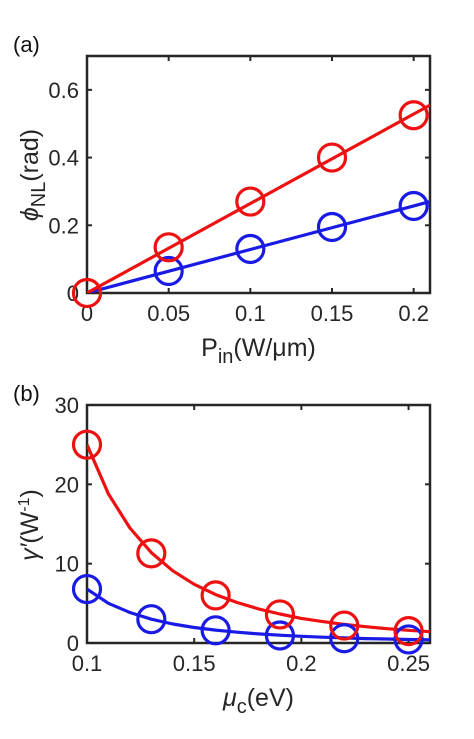 The image size is (474, 739). What do you see at coordinates (30, 155) in the screenshot?
I see `y-axis-label-unit: (rad)` at bounding box center [30, 155].